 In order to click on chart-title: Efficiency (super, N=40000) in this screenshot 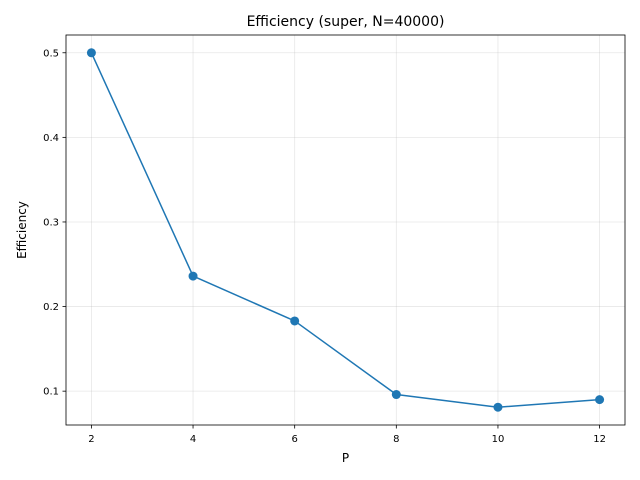, I will do `click(346, 22)`.